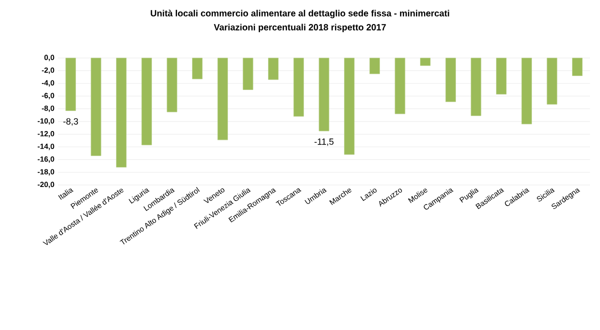  What do you see at coordinates (70, 122) in the screenshot?
I see `data-label: -8,3` at bounding box center [70, 122].